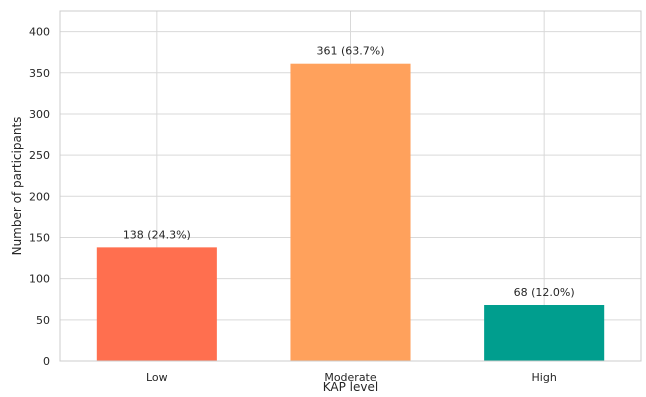 This screenshot has width=646, height=397. What do you see at coordinates (544, 333) in the screenshot?
I see `bar-high` at bounding box center [544, 333].